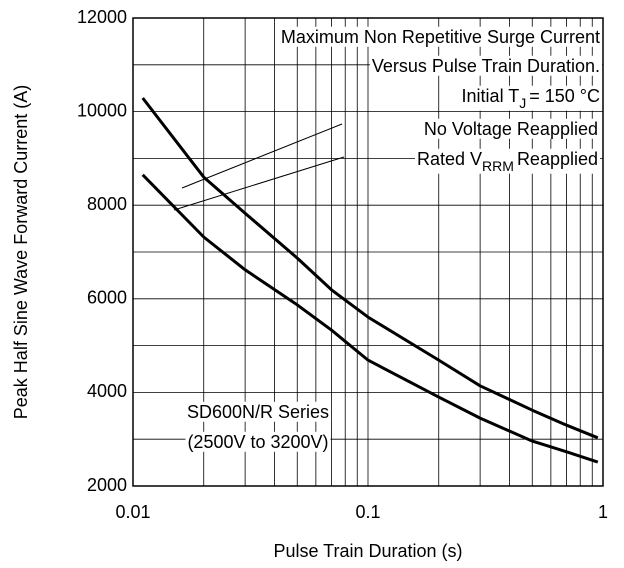 The width and height of the screenshot is (624, 568). Describe the element at coordinates (102, 17) in the screenshot. I see `y-tick-label: 12000` at that location.